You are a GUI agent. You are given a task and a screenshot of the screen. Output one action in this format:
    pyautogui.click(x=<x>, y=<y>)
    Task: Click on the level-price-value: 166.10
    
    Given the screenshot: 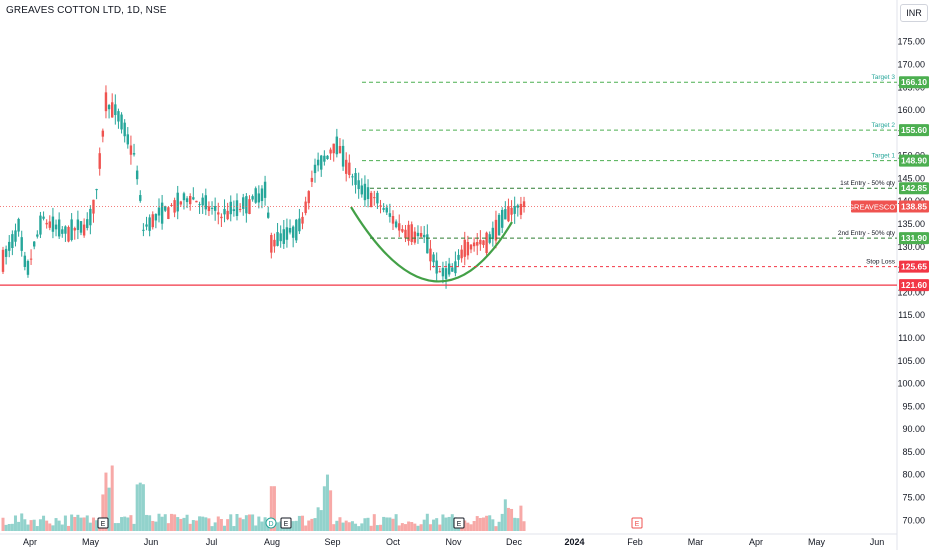 What is the action you would take?
    pyautogui.click(x=914, y=82)
    